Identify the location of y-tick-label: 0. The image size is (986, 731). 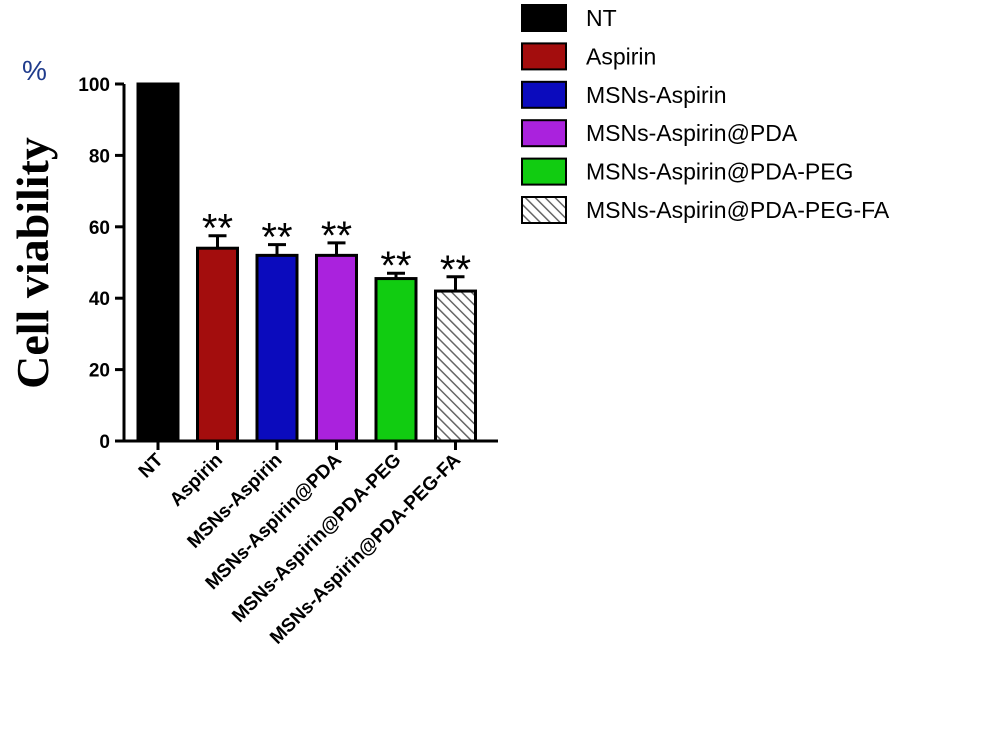
(104, 442).